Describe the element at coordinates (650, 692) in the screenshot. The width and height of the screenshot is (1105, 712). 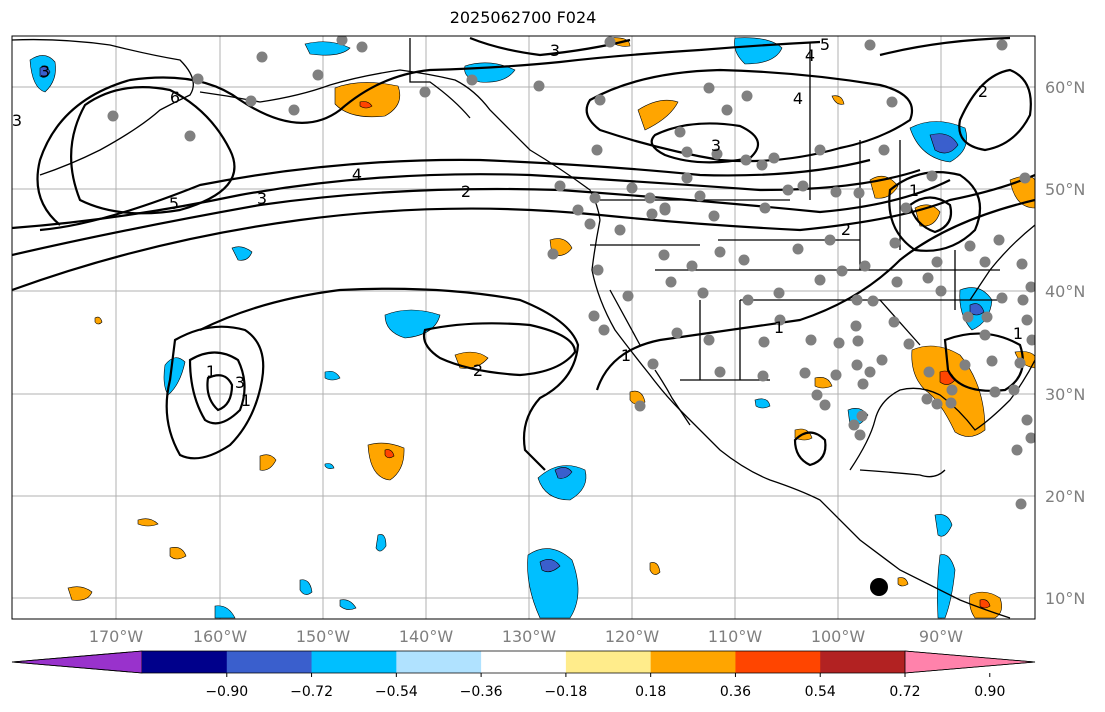
I see `colorbar-tick-label: 0.18` at that location.